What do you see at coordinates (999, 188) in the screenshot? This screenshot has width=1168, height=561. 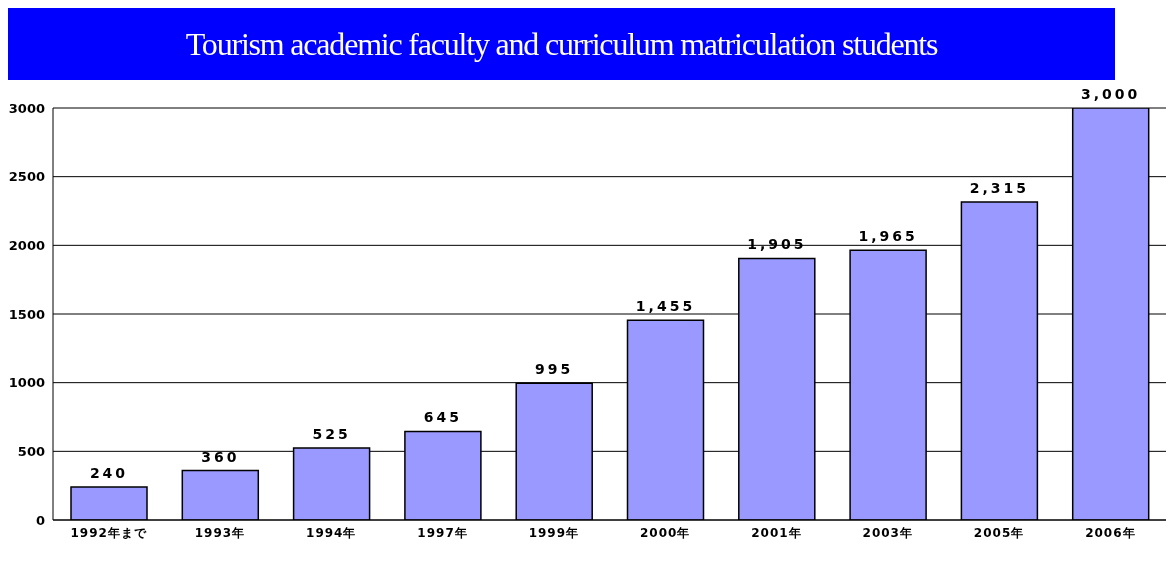 I see `data-label: 2,315` at bounding box center [999, 188].